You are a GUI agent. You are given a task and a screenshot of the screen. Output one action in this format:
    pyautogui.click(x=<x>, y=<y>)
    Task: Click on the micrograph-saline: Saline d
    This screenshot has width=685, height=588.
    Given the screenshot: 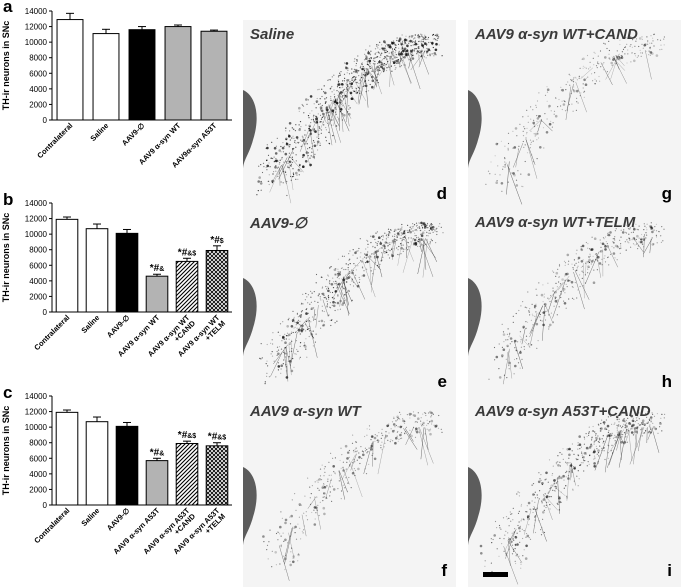 What is the action you would take?
    pyautogui.click(x=349, y=115)
    